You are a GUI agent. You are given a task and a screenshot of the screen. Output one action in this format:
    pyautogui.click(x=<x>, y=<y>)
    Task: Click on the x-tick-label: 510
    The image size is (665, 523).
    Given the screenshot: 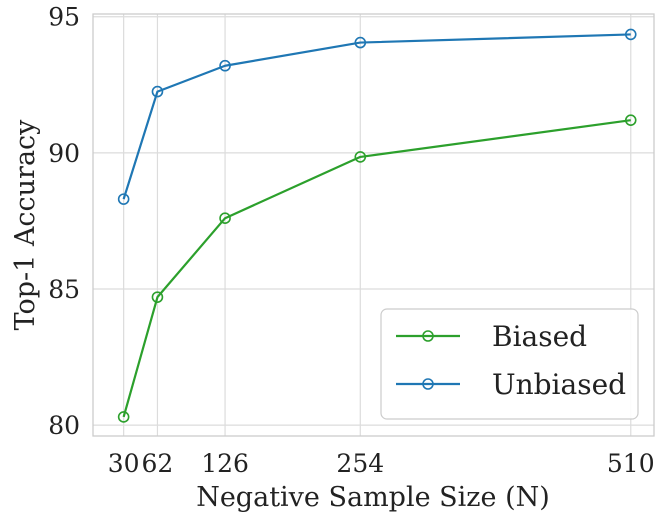 What is the action you would take?
    pyautogui.click(x=631, y=463)
    